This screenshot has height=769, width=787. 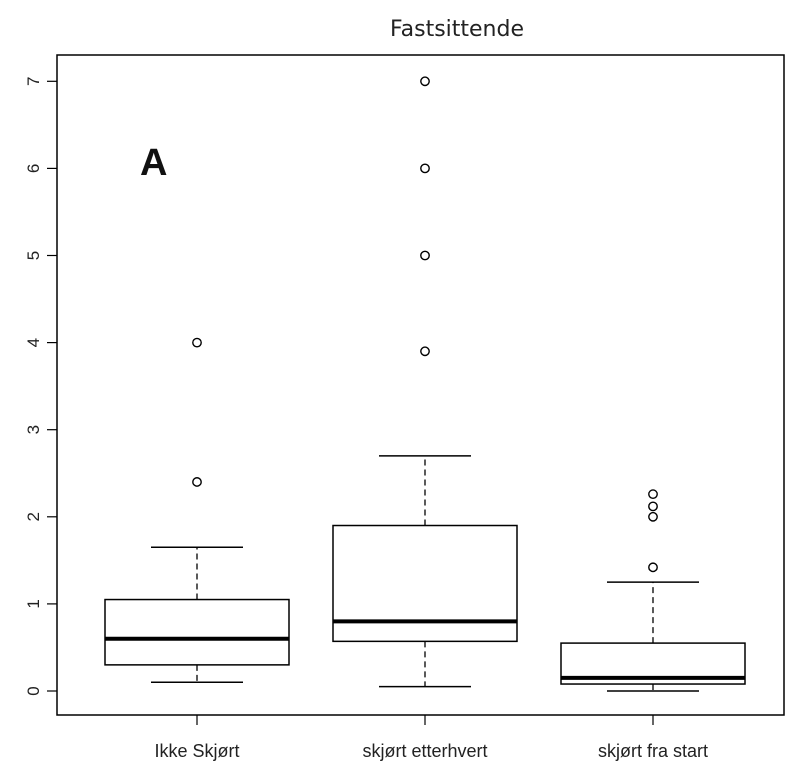 What do you see at coordinates (33, 168) in the screenshot?
I see `y-tick-label: 6` at bounding box center [33, 168].